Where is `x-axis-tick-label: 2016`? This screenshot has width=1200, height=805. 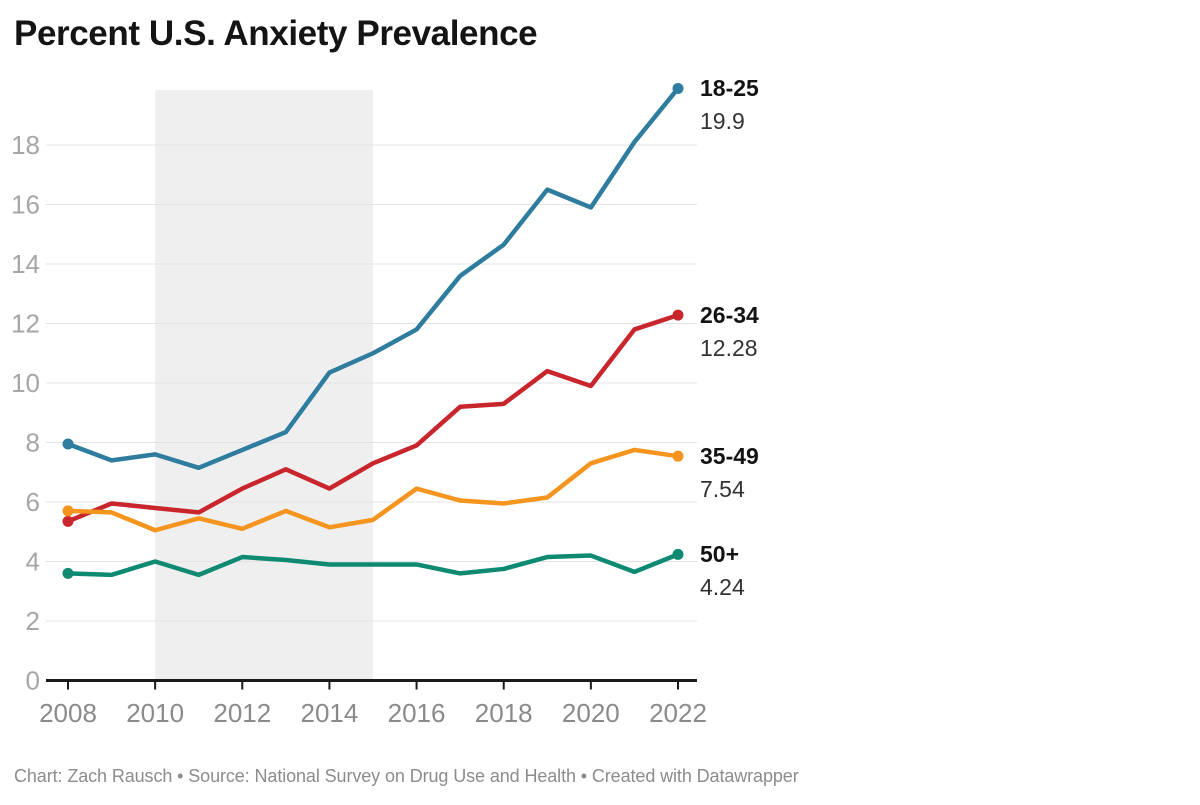
x-axis-tick-label: 2016 is located at coordinates (417, 713).